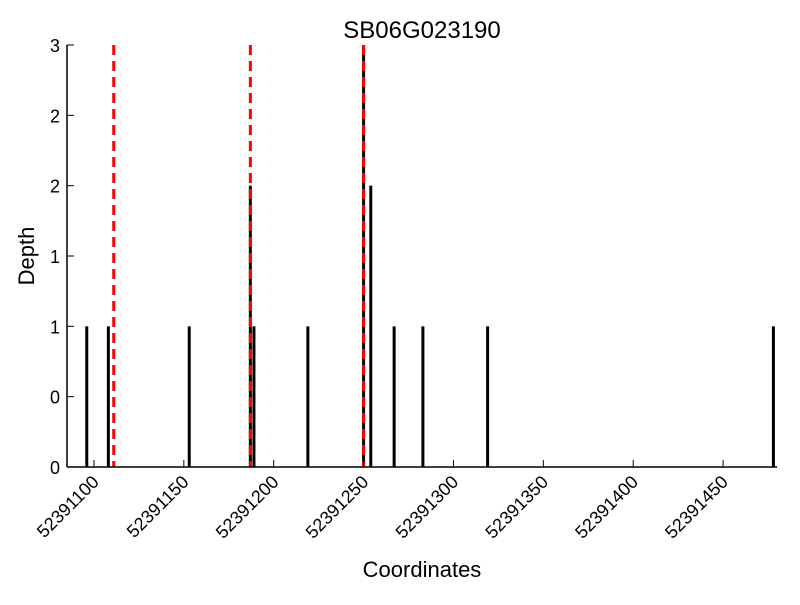  What do you see at coordinates (421, 30) in the screenshot?
I see `chart-title: SB06G023190` at bounding box center [421, 30].